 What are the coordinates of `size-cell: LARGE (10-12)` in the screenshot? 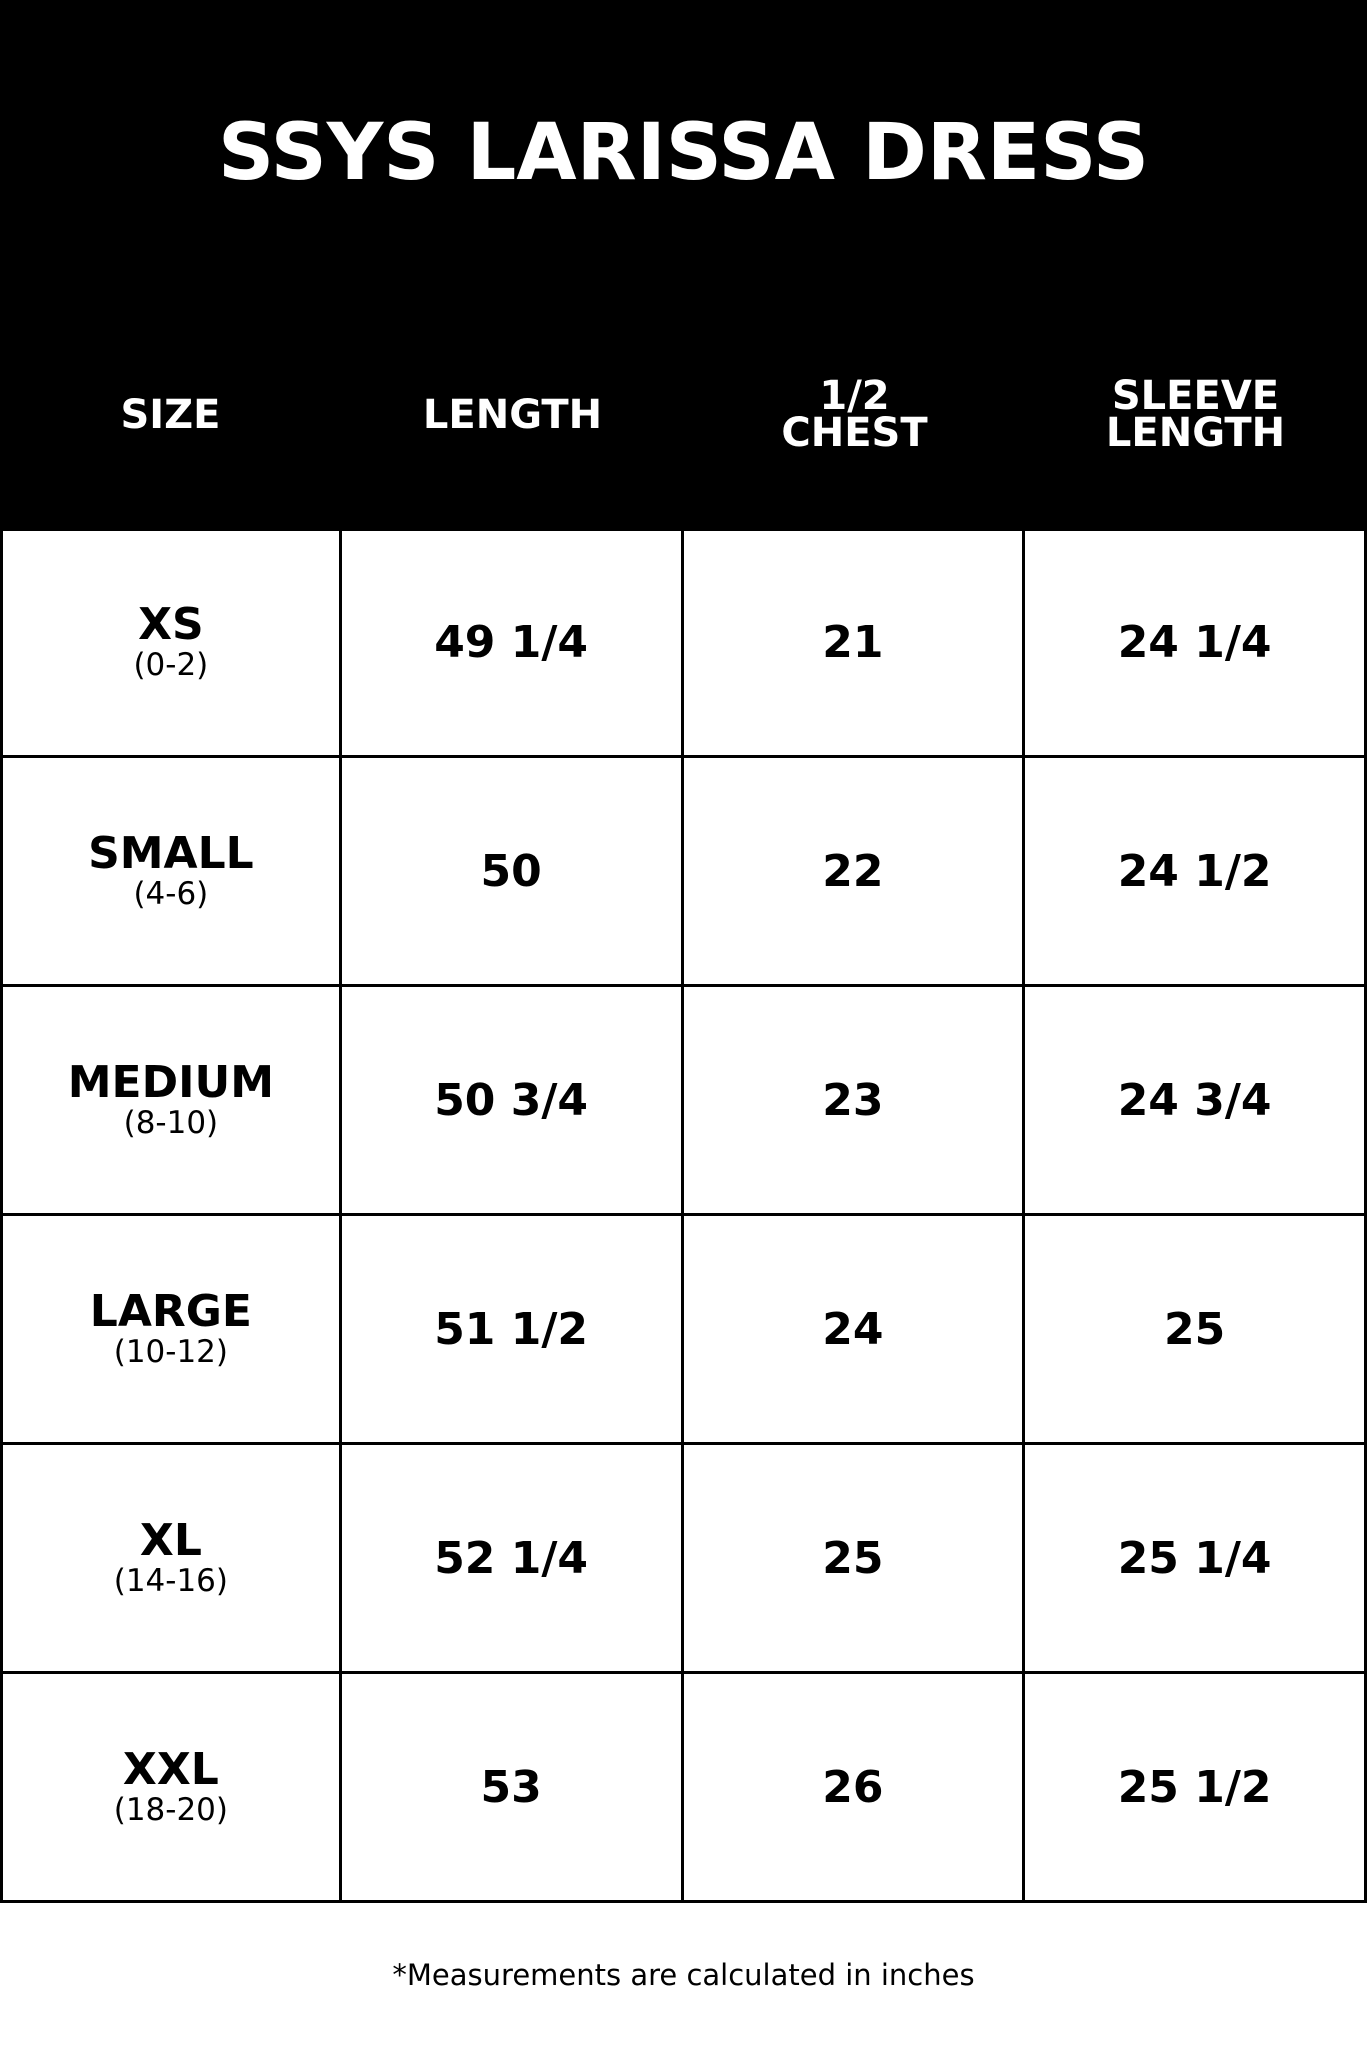 It's located at (171, 1330).